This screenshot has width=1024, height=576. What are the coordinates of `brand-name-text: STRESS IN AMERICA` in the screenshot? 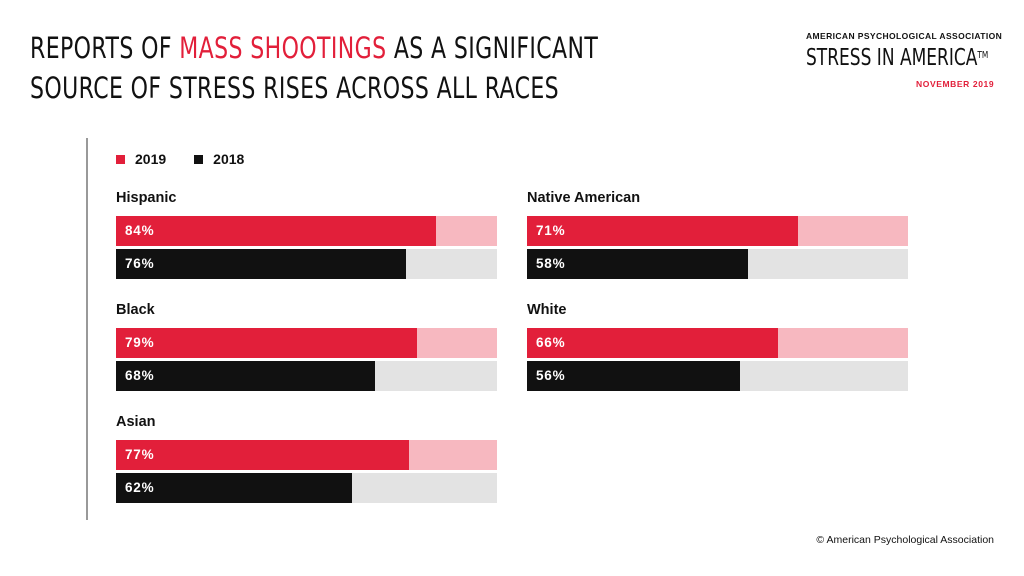 It's located at (892, 58).